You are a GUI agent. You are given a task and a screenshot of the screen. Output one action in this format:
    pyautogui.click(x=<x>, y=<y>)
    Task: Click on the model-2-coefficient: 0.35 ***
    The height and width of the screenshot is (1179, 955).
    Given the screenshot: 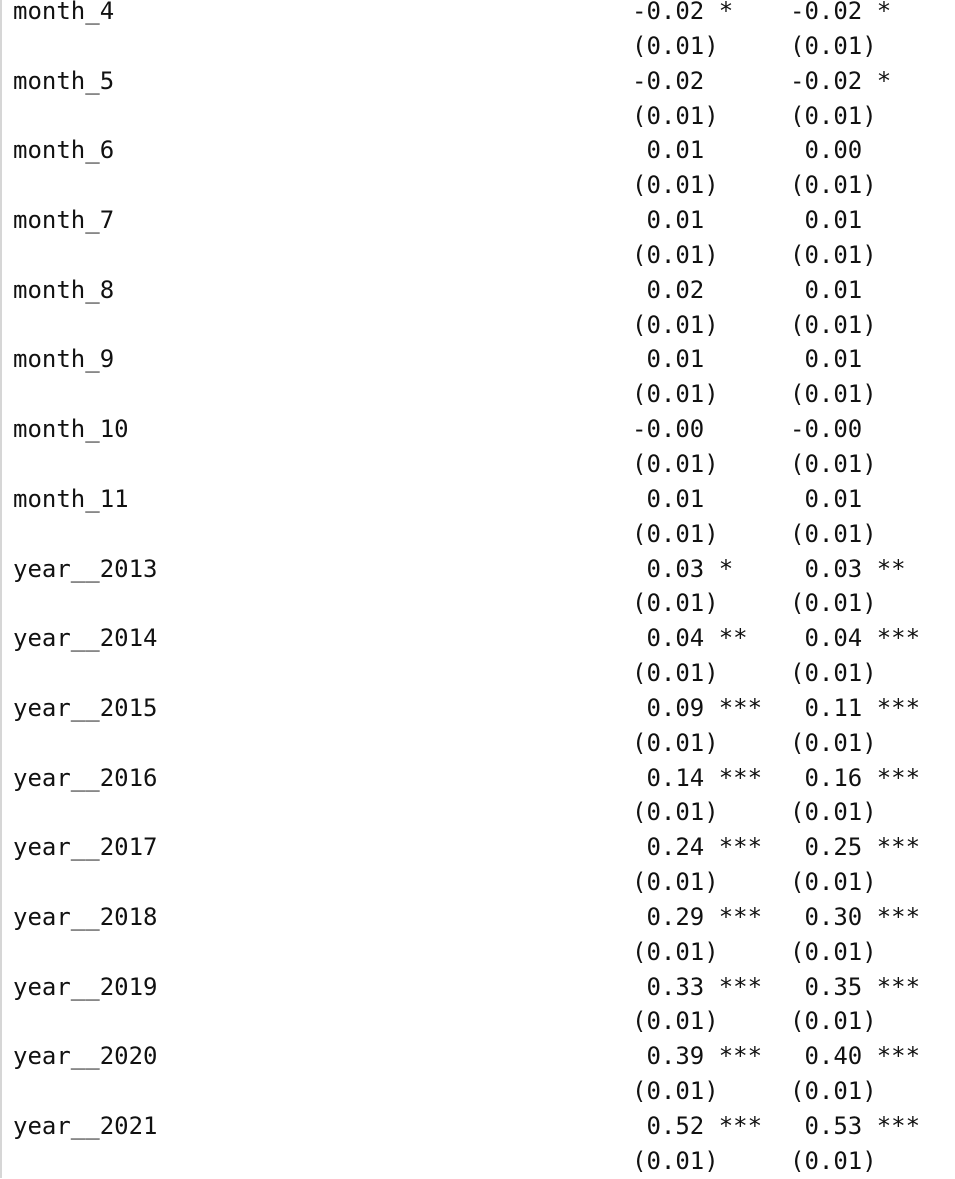 What is the action you would take?
    pyautogui.click(x=855, y=986)
    